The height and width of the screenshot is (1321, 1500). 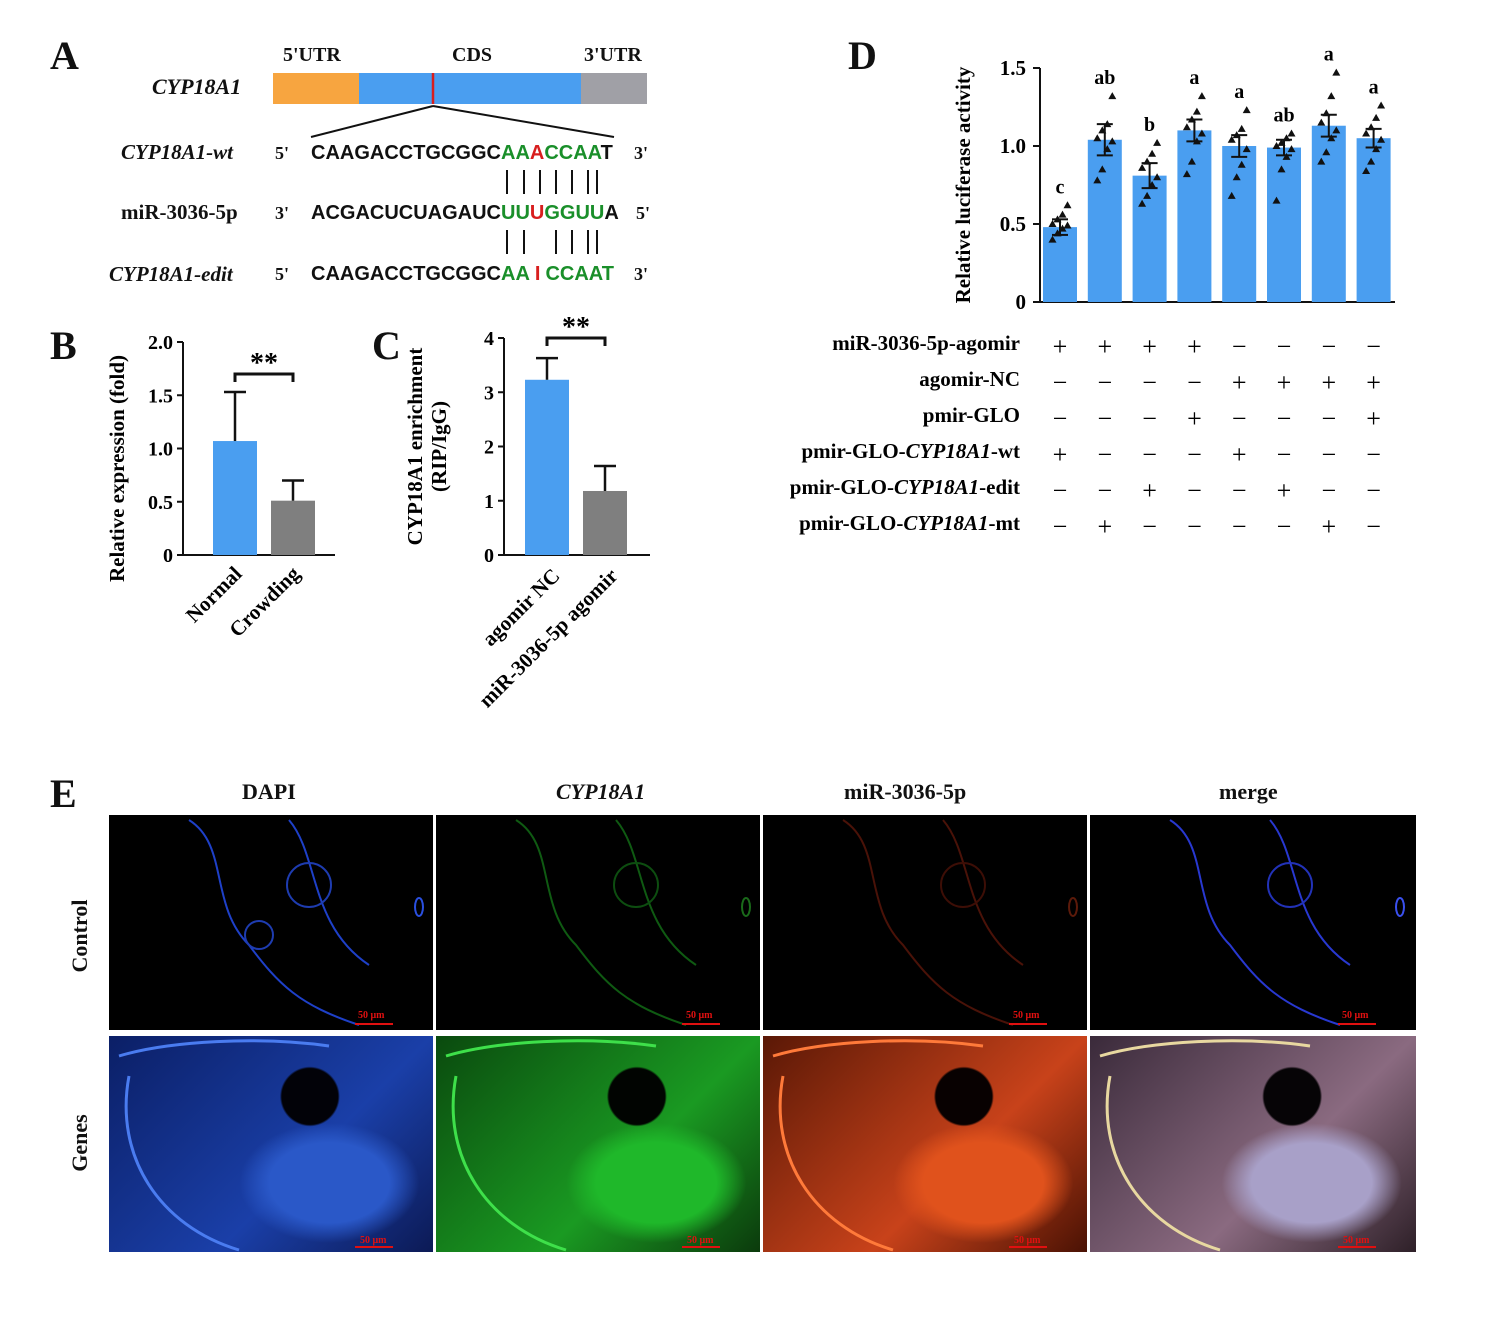 What do you see at coordinates (264, 377) in the screenshot?
I see `significance-bracket` at bounding box center [264, 377].